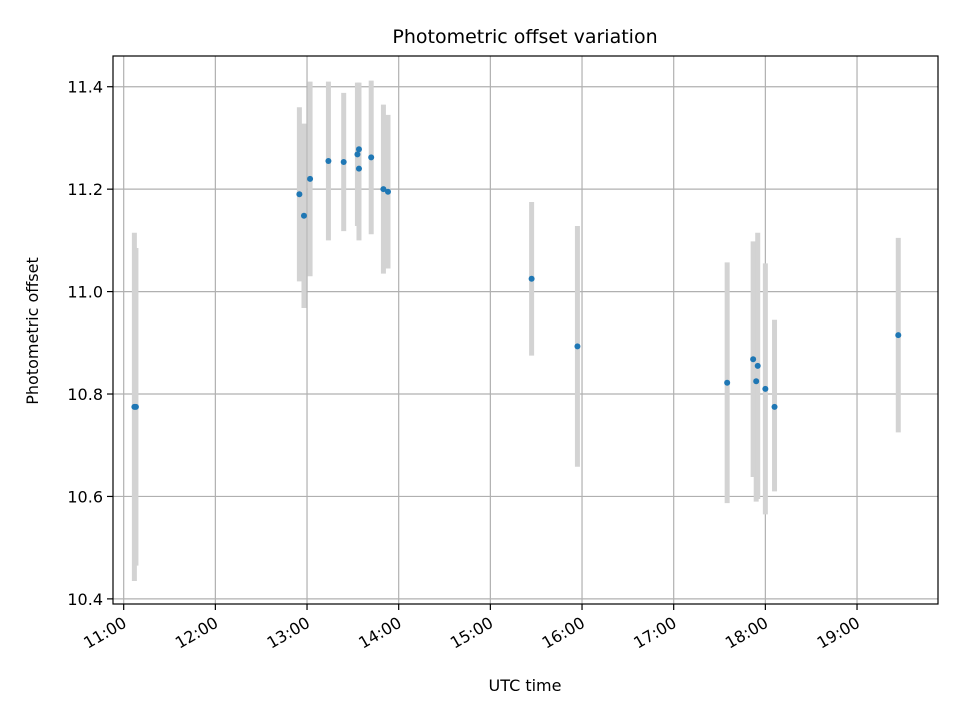 This screenshot has height=720, width=960. What do you see at coordinates (85, 292) in the screenshot?
I see `y-tick-label: 11.0` at bounding box center [85, 292].